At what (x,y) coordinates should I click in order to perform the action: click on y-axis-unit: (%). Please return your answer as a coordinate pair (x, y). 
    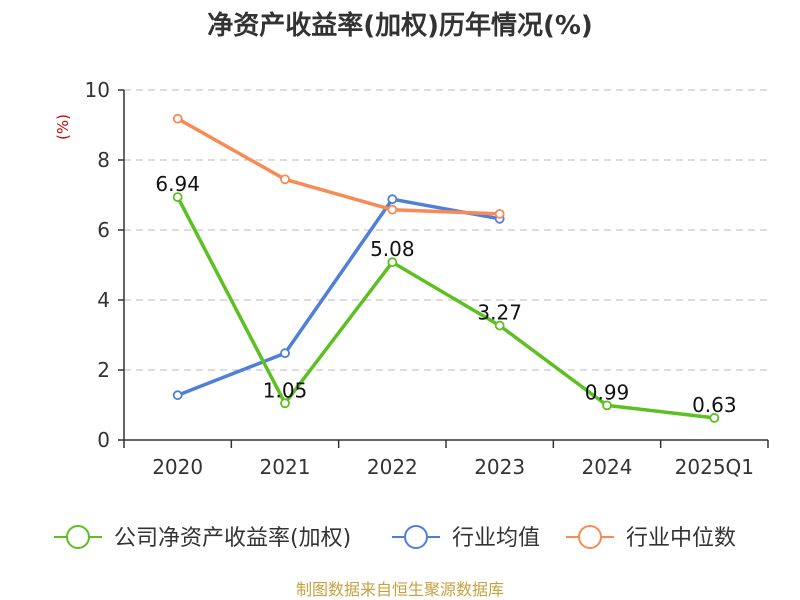
    Looking at the image, I should click on (63, 127).